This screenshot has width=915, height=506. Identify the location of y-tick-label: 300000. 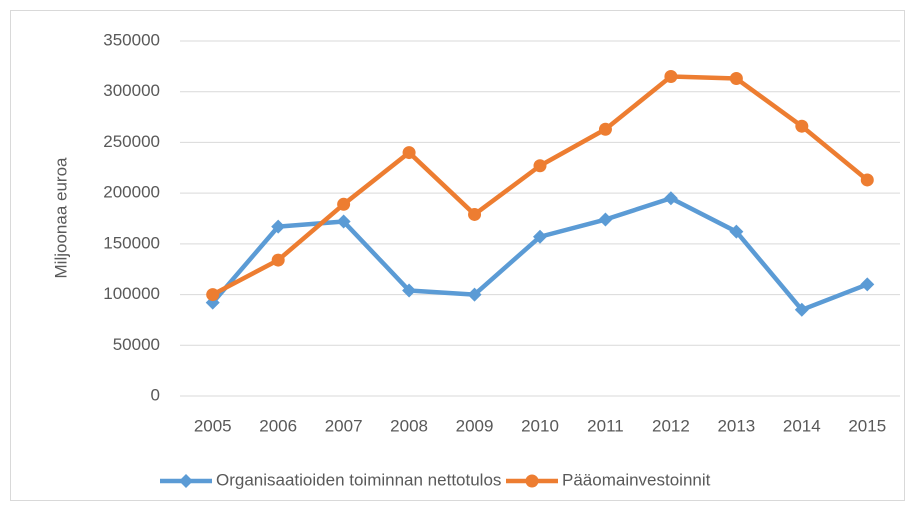
(131, 90).